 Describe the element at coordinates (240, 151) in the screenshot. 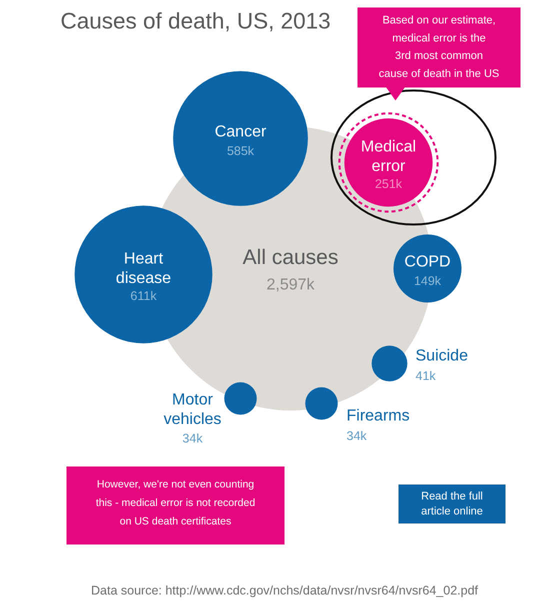

I see `data-label: 585k` at that location.